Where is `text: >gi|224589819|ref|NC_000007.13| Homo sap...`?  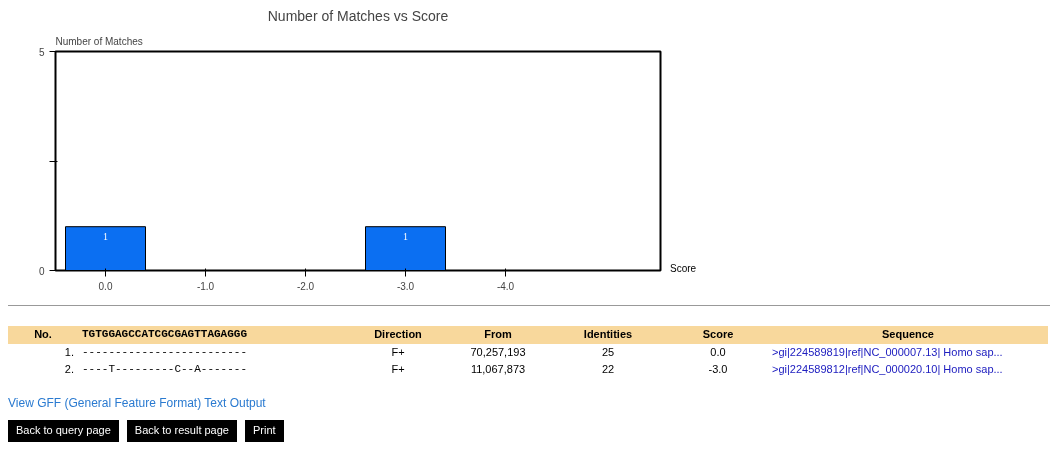
text: >gi|224589819|ref|NC_000007.13| Homo sap... is located at coordinates (887, 352).